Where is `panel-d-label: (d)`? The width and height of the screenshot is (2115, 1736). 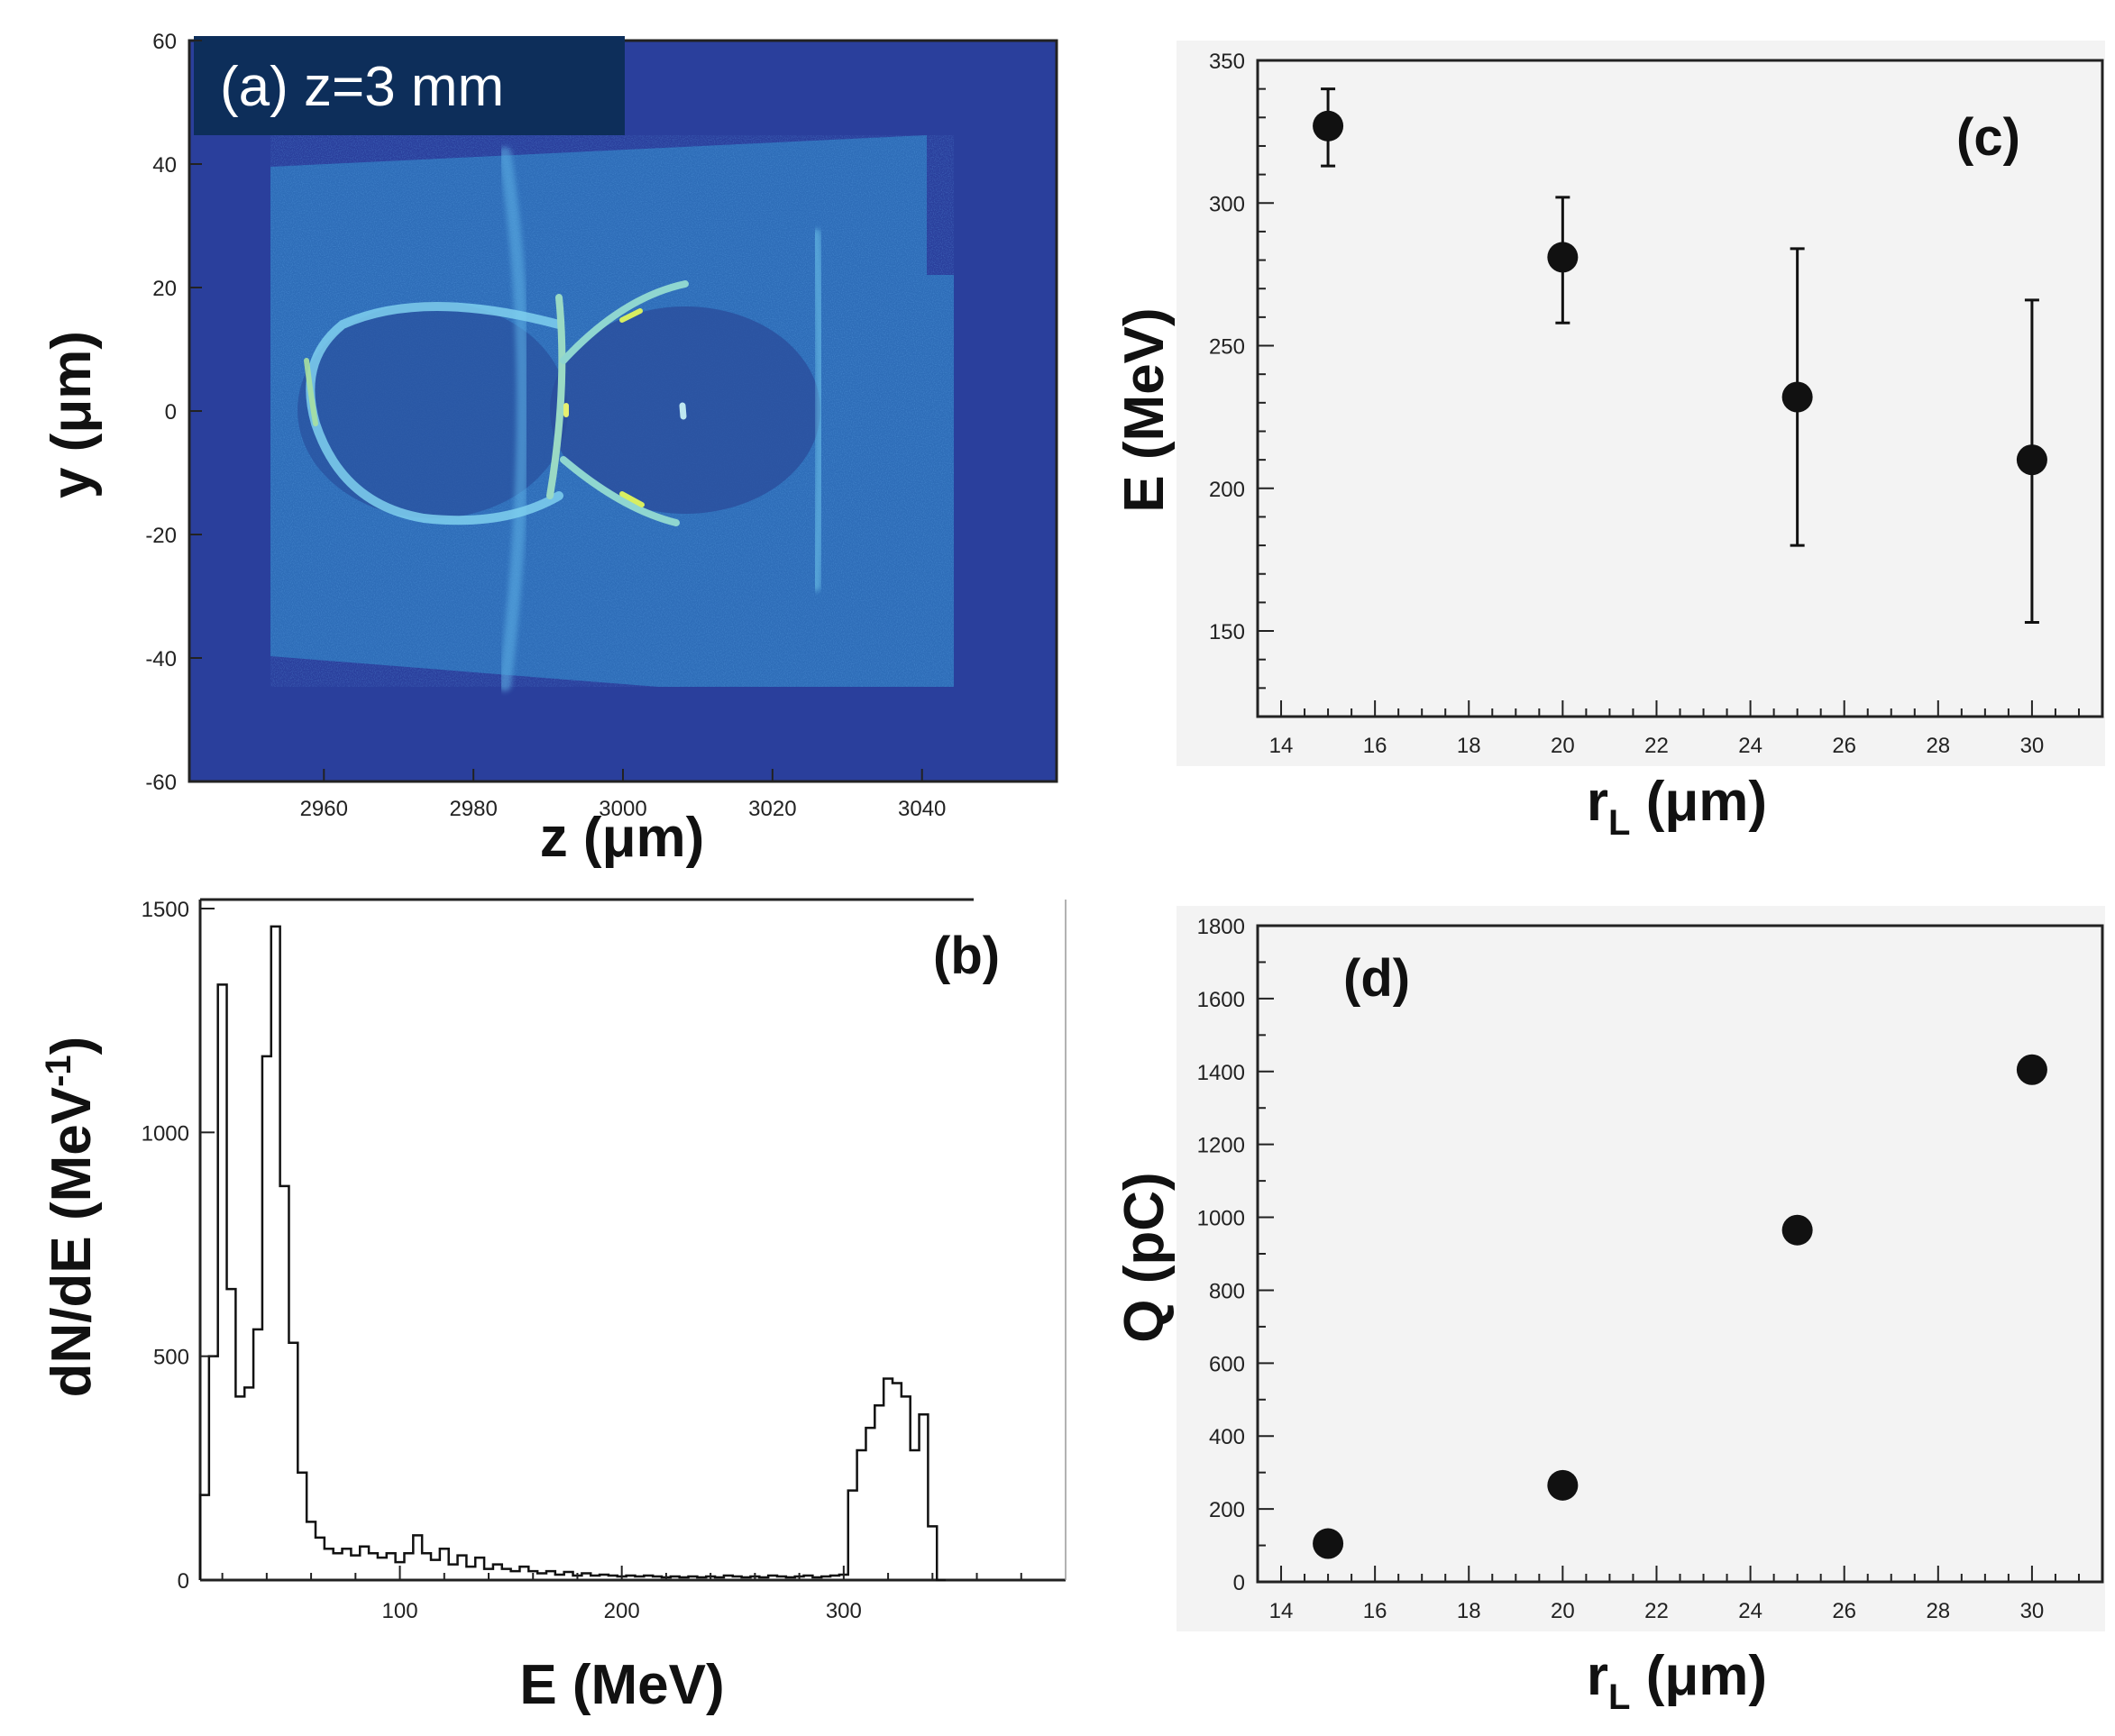
panel-d-label: (d) is located at coordinates (1376, 978).